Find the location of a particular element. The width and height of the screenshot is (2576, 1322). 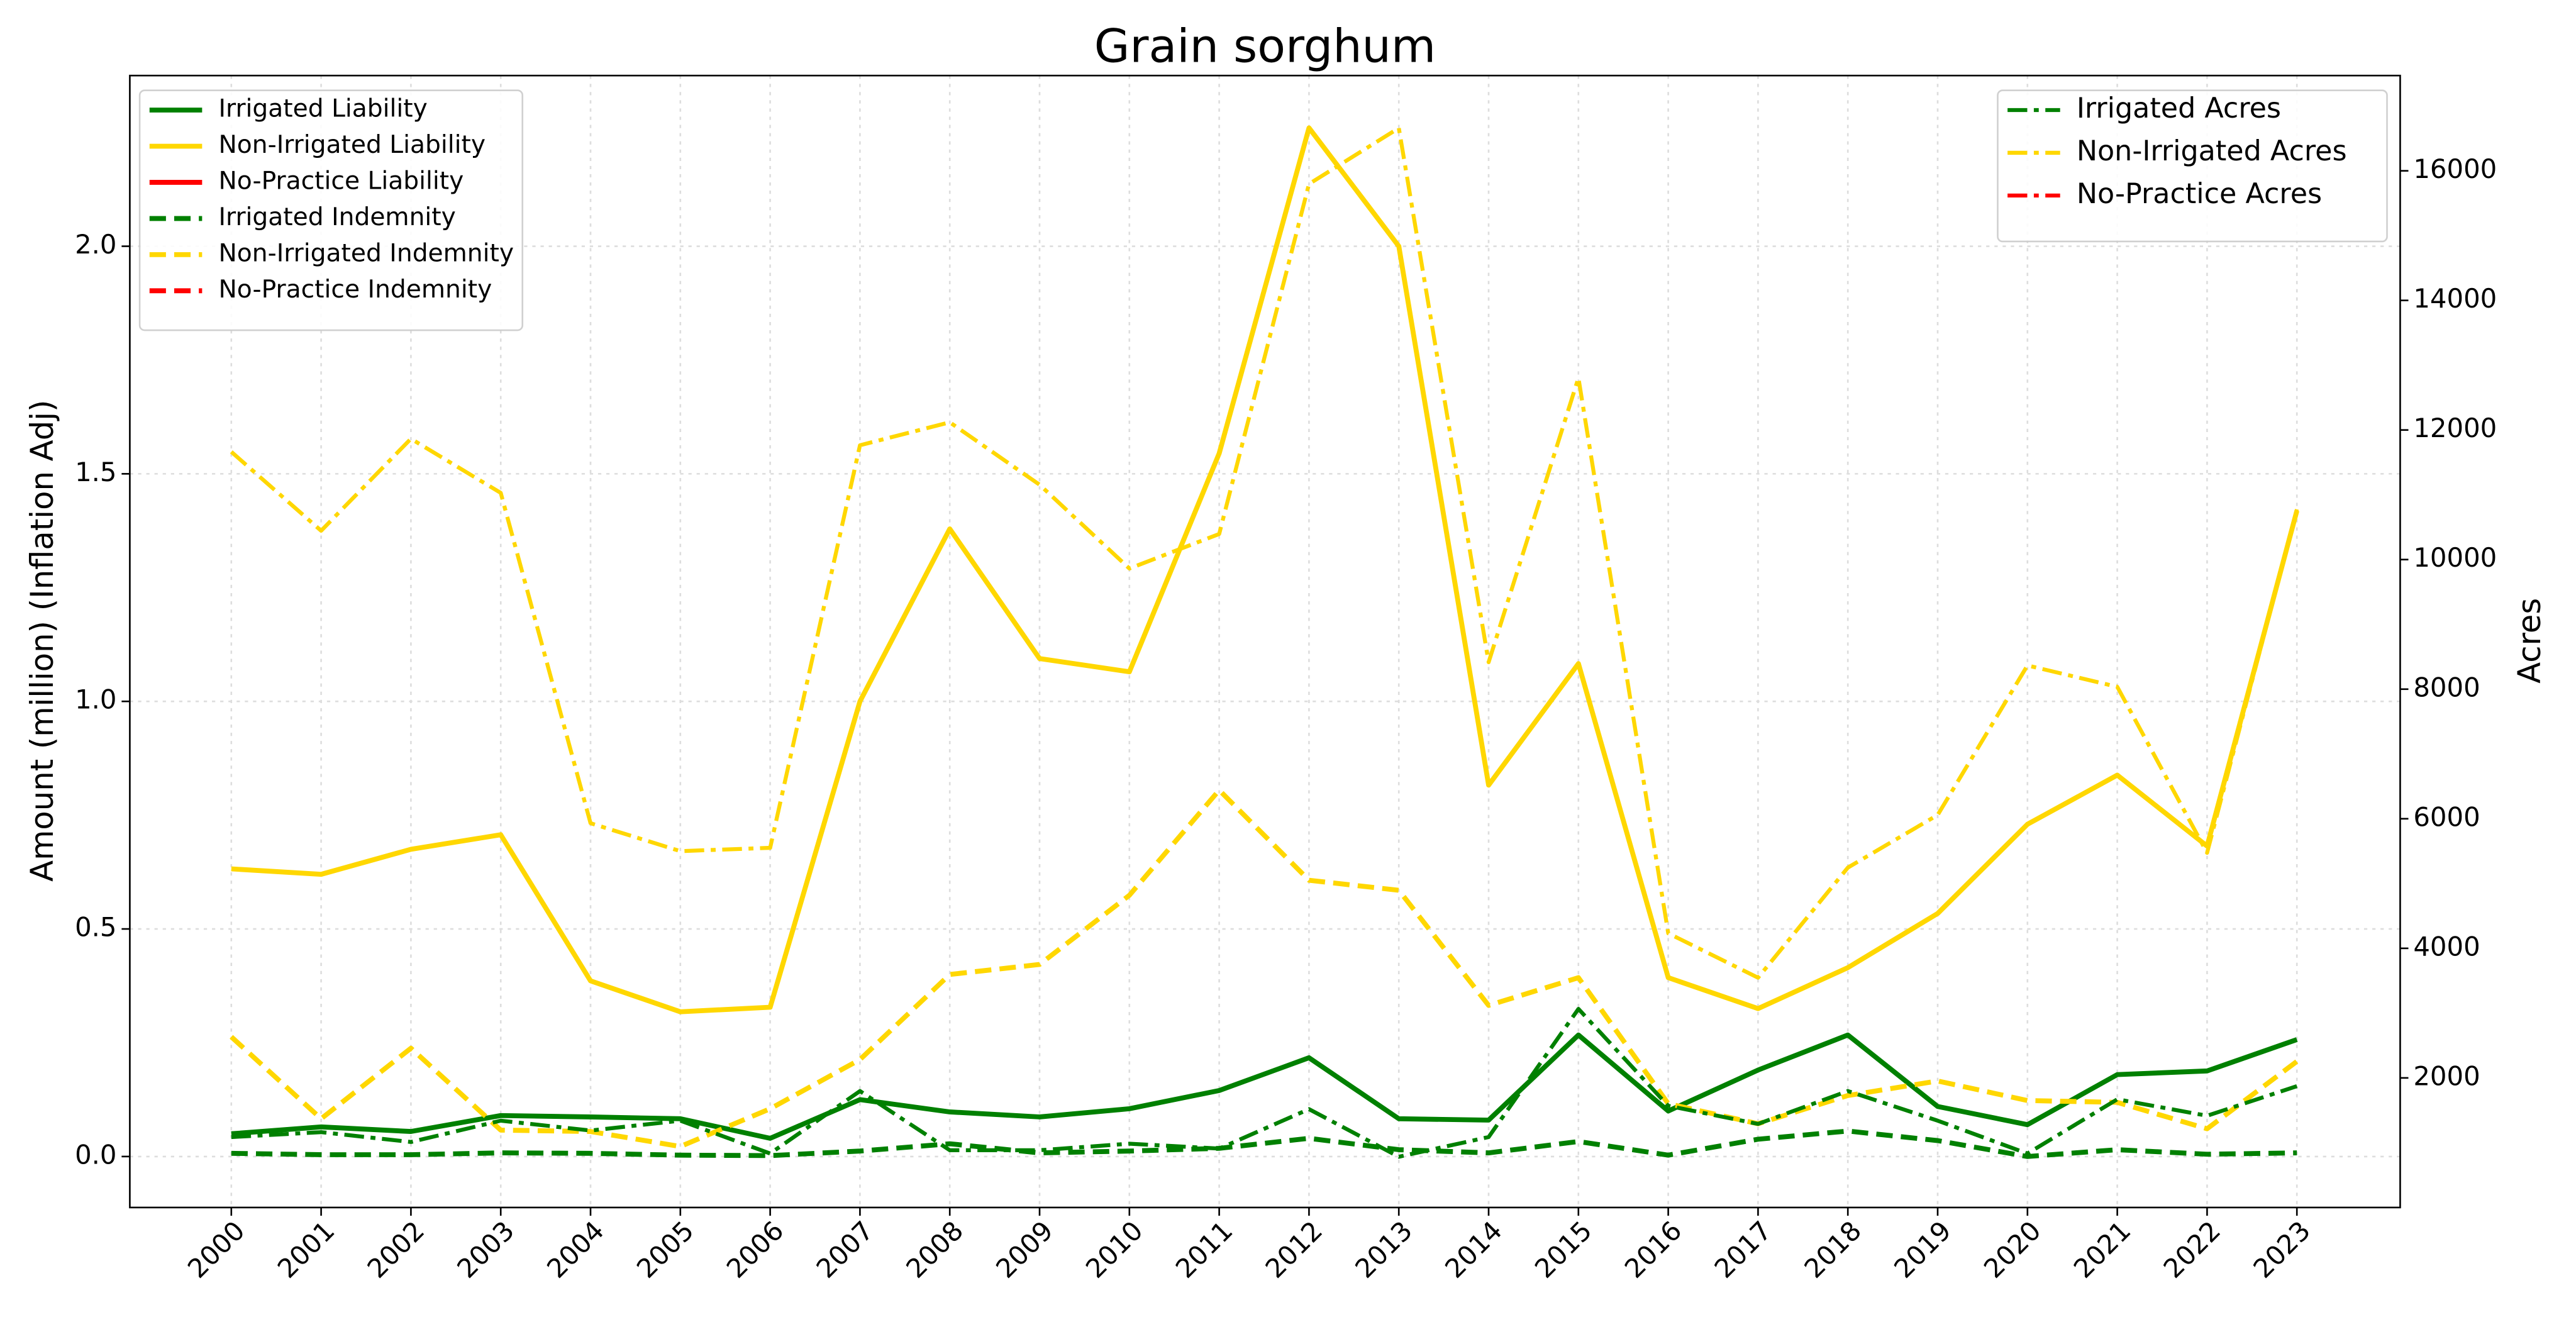

y2-tick-label: 12000 is located at coordinates (2455, 428).